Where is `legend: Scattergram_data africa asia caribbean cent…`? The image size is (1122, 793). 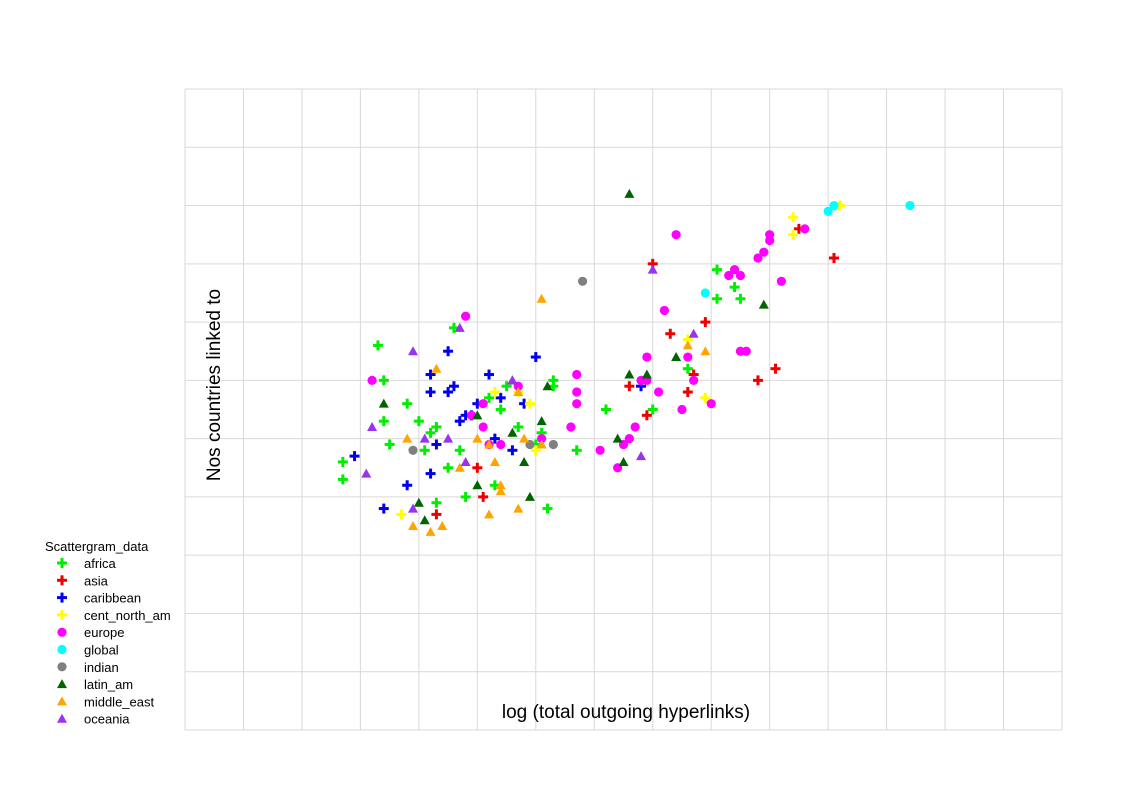 legend: Scattergram_data africa asia caribbean cent… is located at coordinates (108, 633).